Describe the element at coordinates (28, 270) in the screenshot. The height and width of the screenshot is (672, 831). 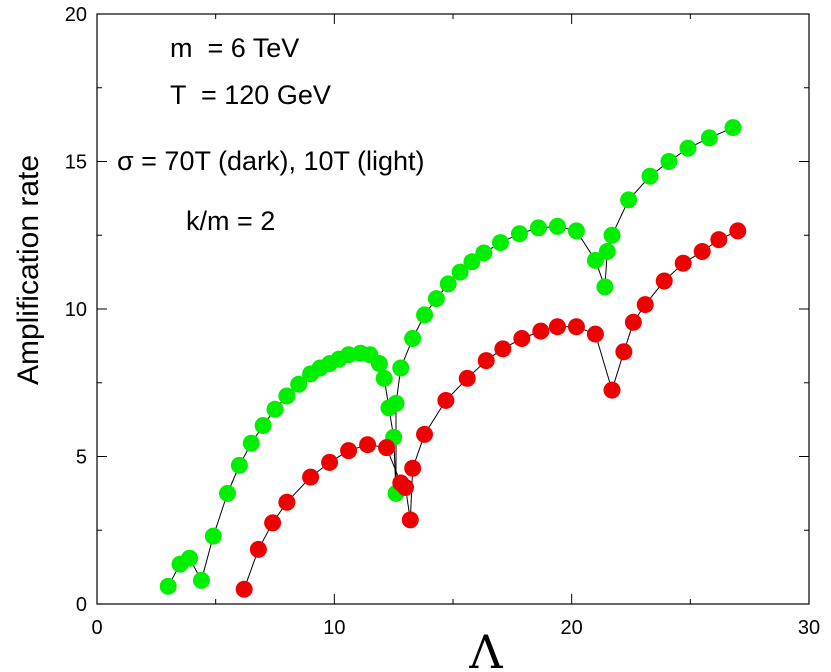
I see `y-axis-label: Amplification rate` at that location.